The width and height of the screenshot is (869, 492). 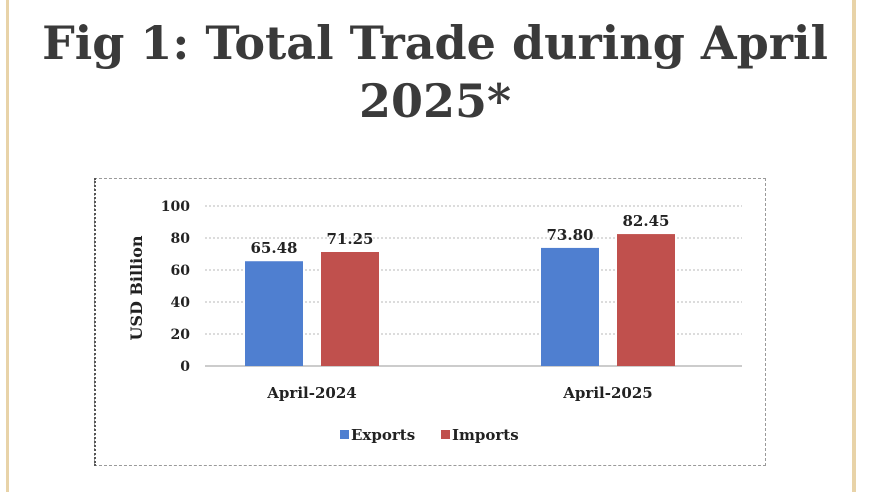 I want to click on y-axis-label: USD Billion, so click(x=136, y=287).